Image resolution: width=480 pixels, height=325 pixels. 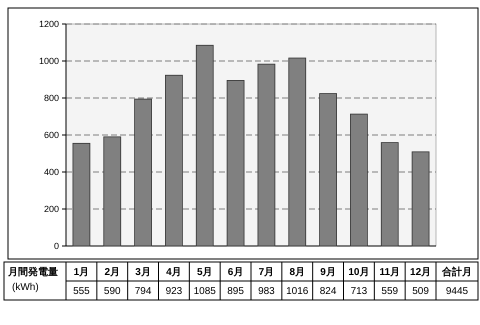 I want to click on y-tick-label: 1200, so click(x=48, y=24).